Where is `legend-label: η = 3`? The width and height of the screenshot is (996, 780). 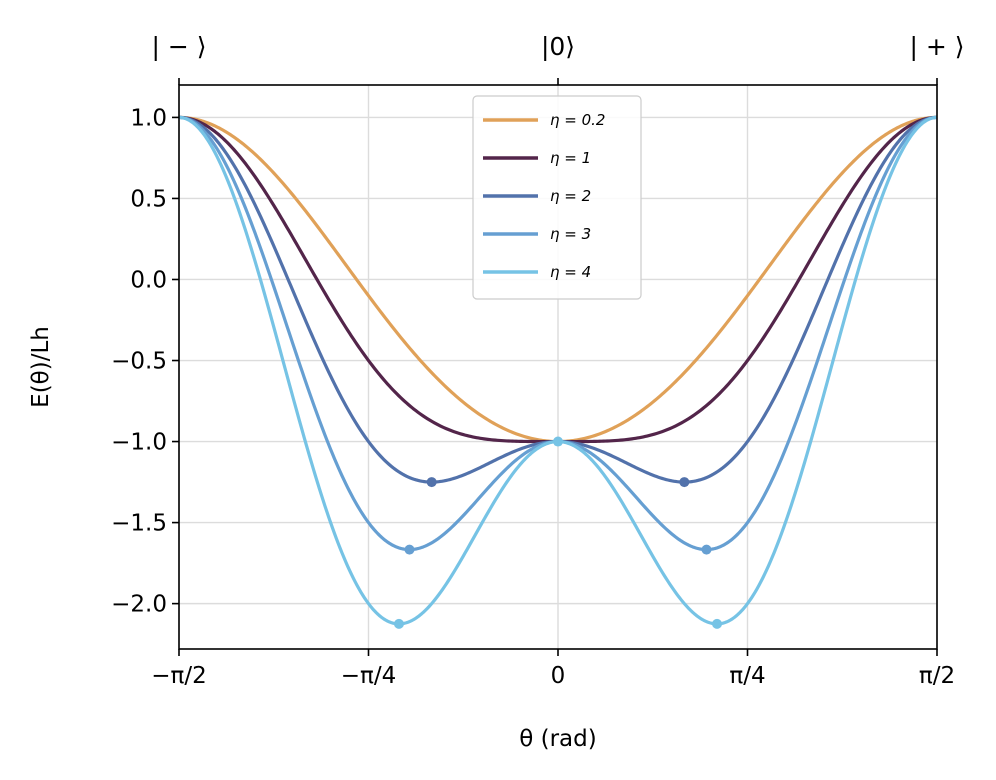 legend-label: η = 3 is located at coordinates (570, 234).